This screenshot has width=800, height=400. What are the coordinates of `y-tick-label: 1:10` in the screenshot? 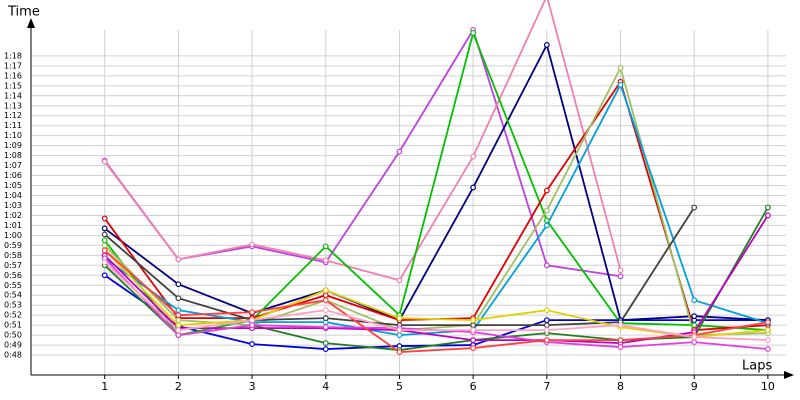 It's located at (13, 135).